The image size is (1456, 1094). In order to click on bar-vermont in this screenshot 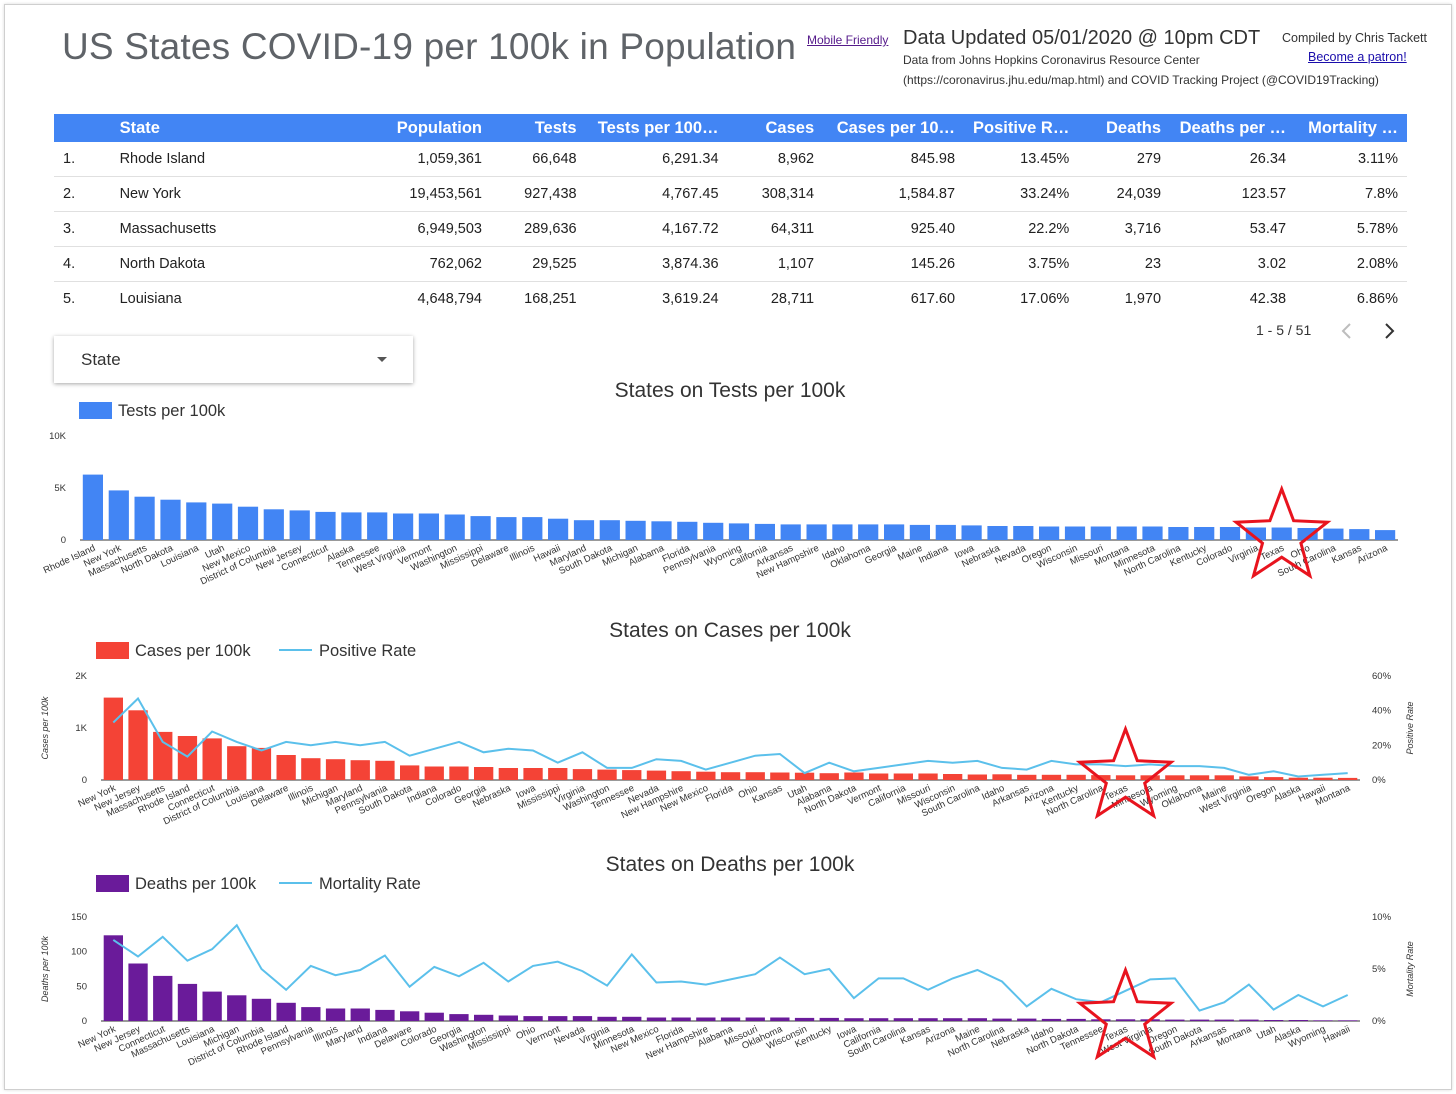, I will do `click(558, 1018)`.